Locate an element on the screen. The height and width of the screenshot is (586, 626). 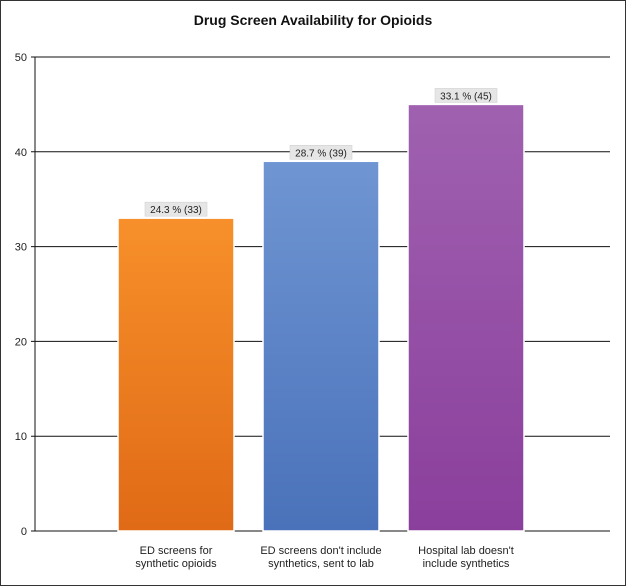
x-tick-label: ED screens don't include is located at coordinates (320, 551).